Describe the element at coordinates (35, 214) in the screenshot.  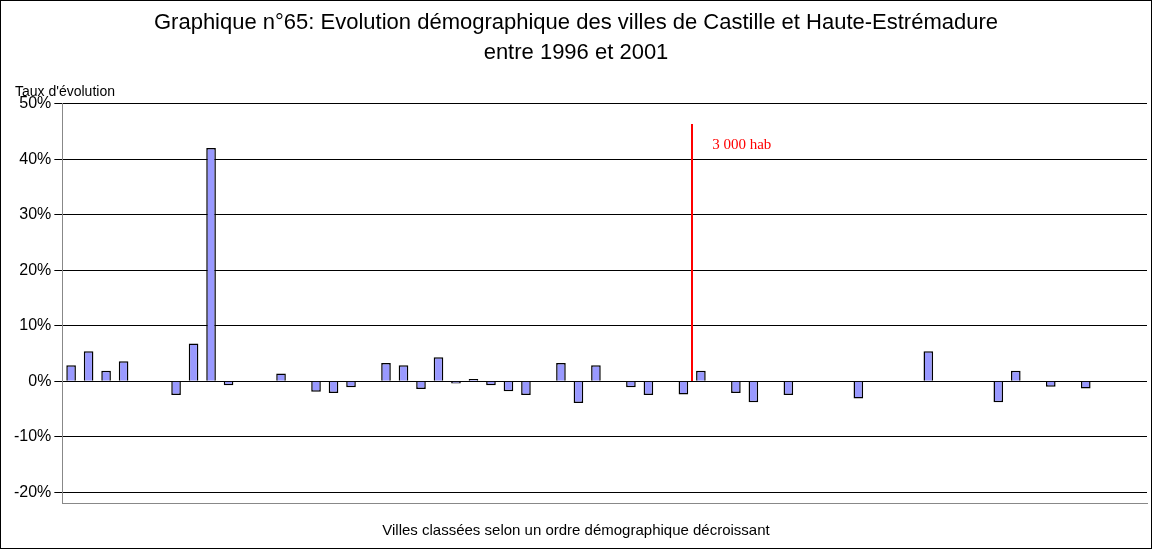
I see `y-tick-label: 30%` at that location.